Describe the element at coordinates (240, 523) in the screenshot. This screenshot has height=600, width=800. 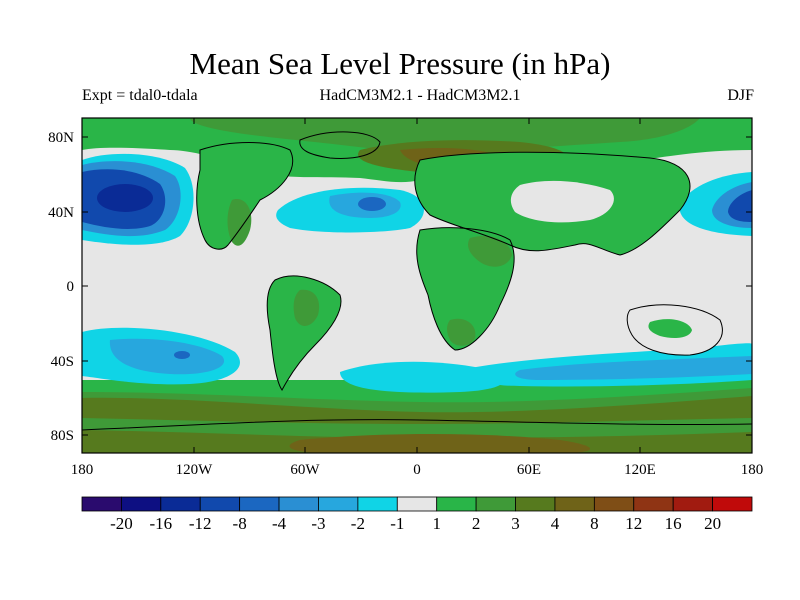
I see `colorbar-label: -8` at that location.